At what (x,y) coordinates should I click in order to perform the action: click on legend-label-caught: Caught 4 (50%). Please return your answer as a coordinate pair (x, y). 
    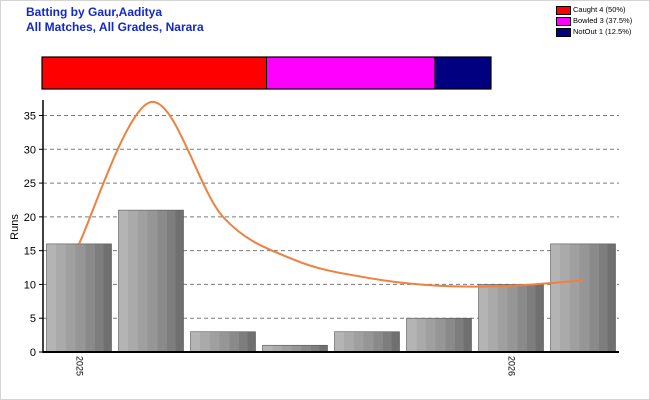
    Looking at the image, I should click on (599, 9).